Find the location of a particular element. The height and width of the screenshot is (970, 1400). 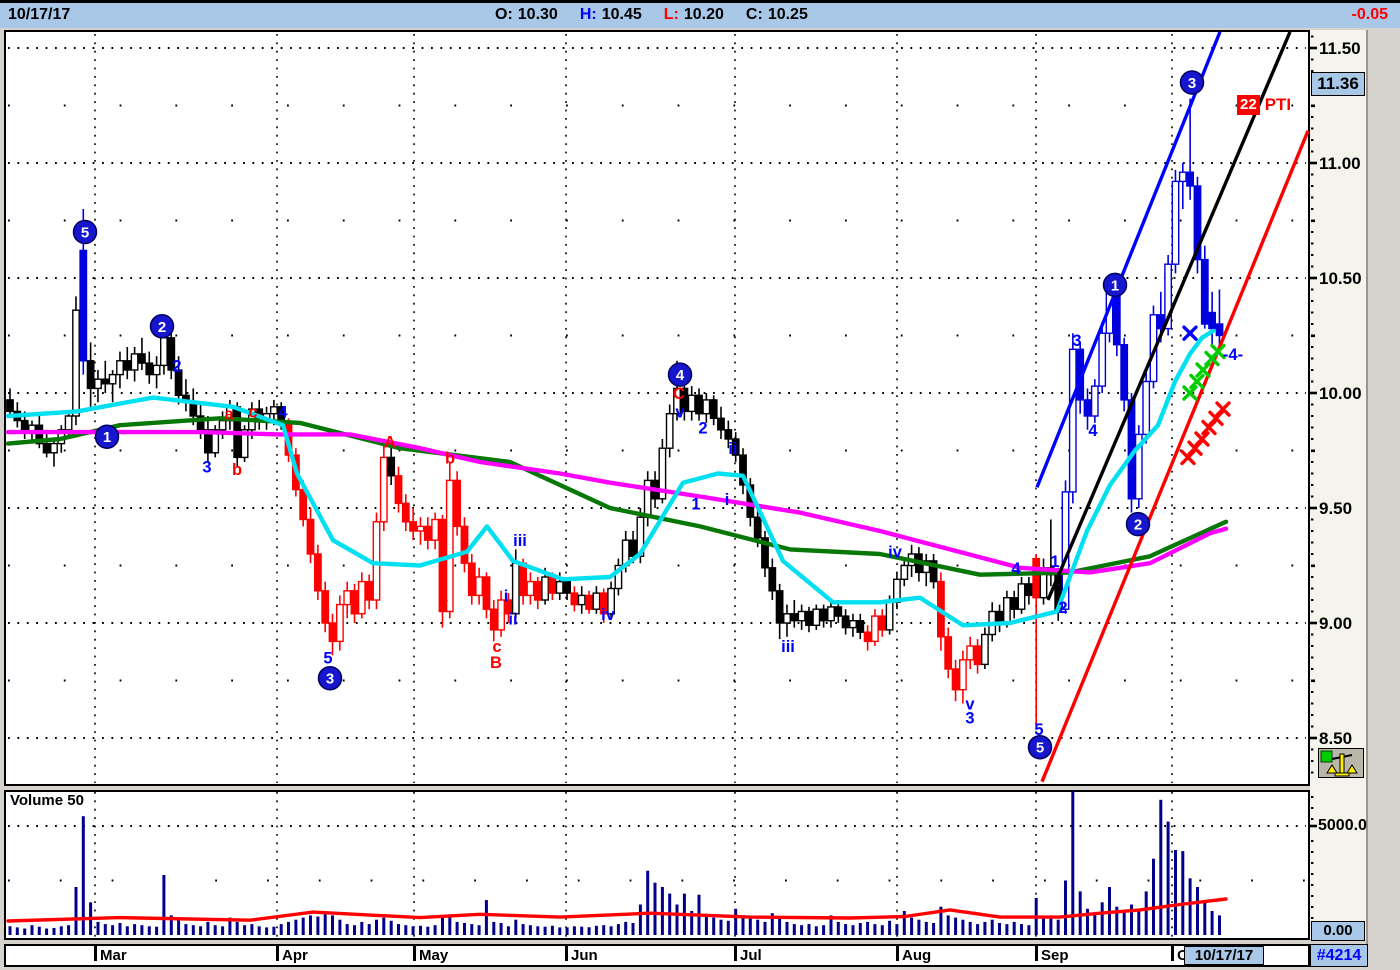

header-date: 10/17/17 is located at coordinates (39, 14).